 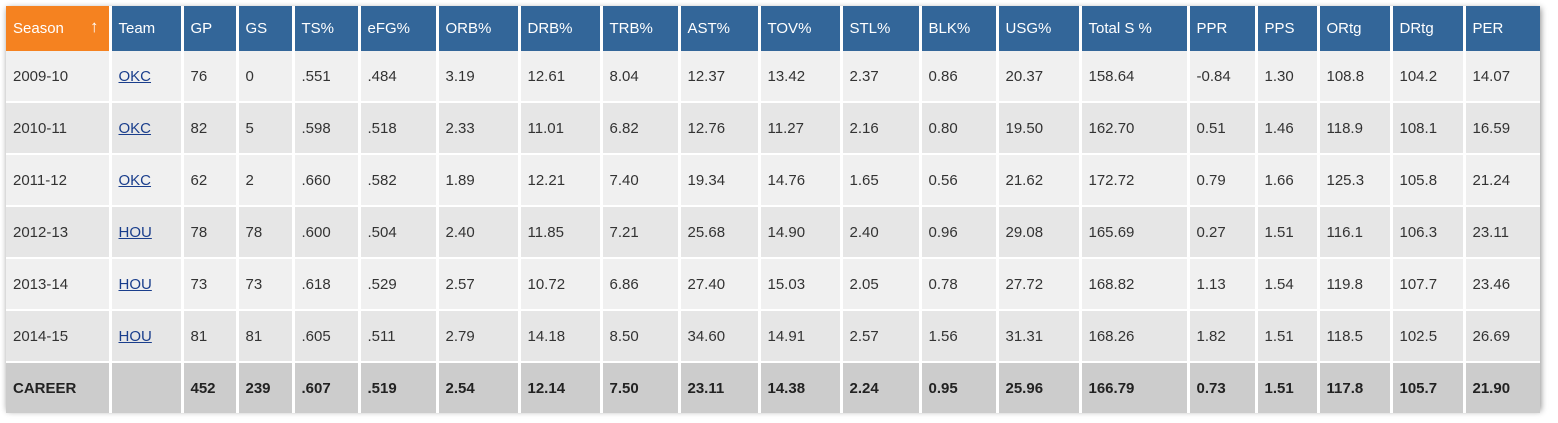 I want to click on column-header-label: ORB%, so click(x=468, y=28).